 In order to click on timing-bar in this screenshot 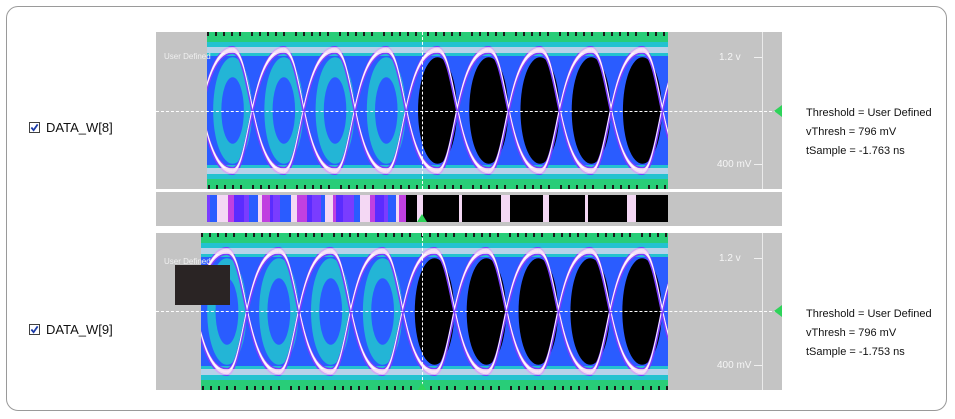, I will do `click(438, 208)`.